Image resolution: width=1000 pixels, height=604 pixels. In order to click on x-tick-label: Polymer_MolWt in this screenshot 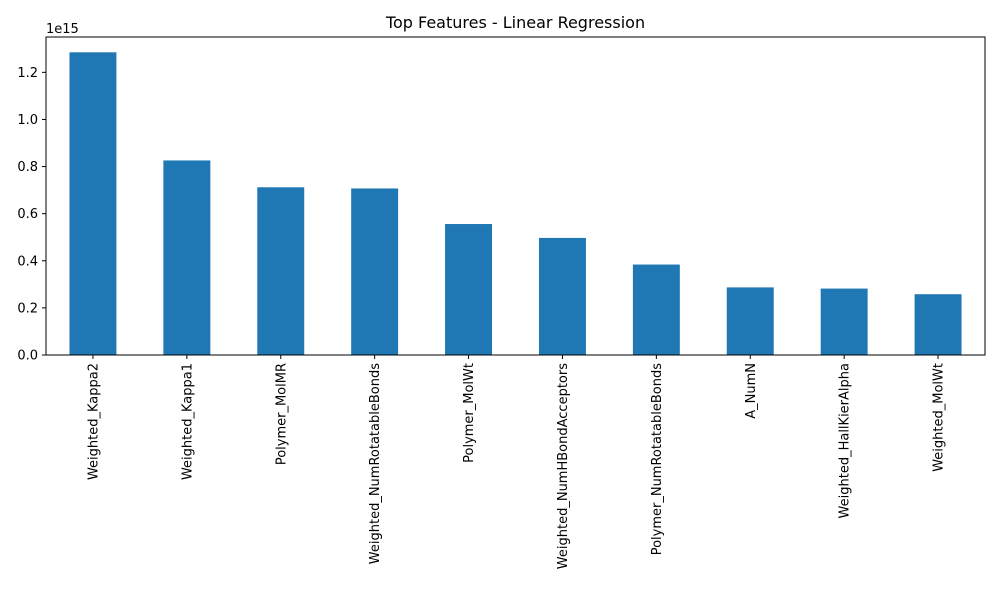, I will do `click(469, 413)`.